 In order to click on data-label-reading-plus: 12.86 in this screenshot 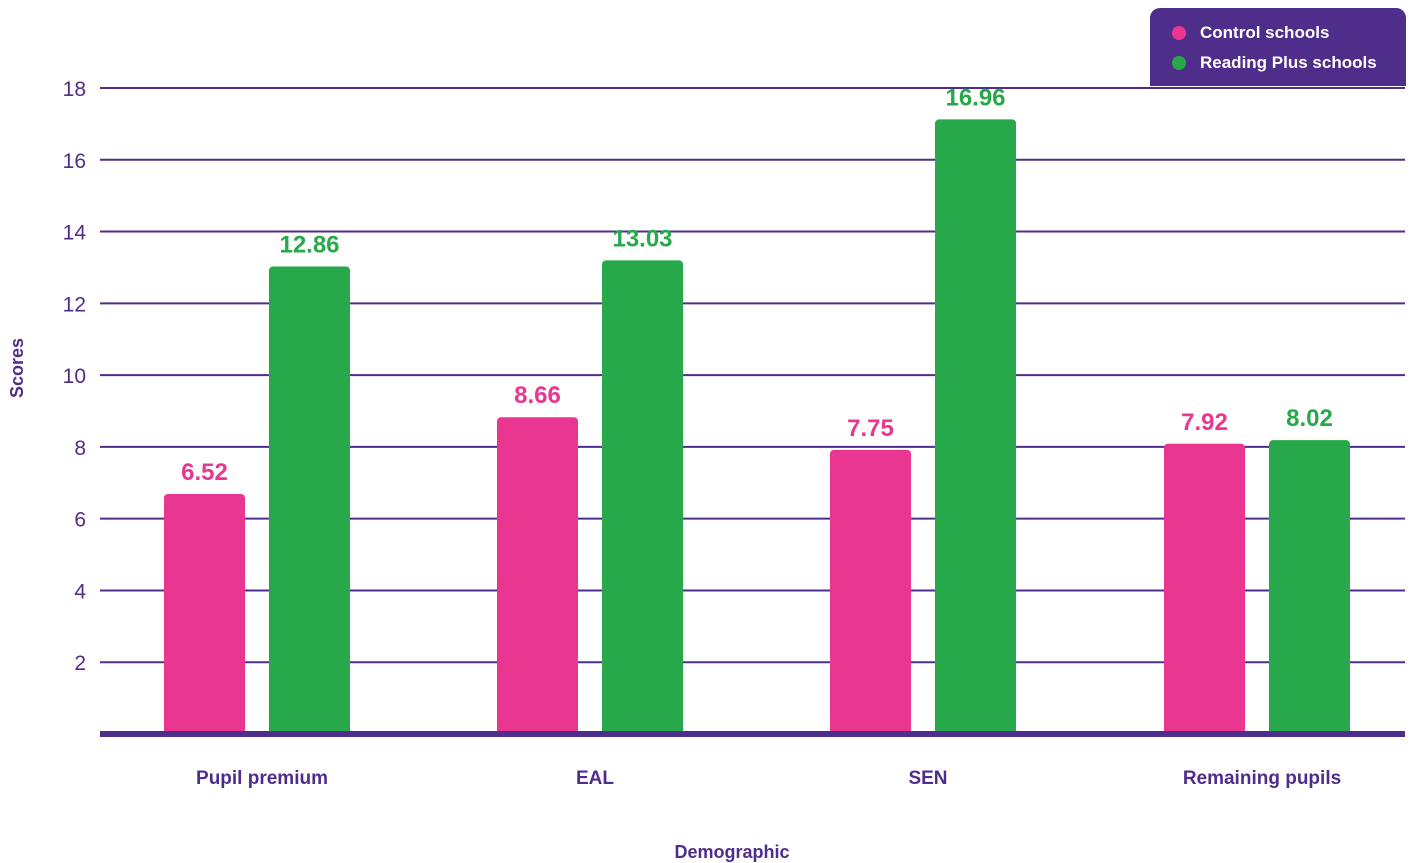, I will do `click(309, 244)`.